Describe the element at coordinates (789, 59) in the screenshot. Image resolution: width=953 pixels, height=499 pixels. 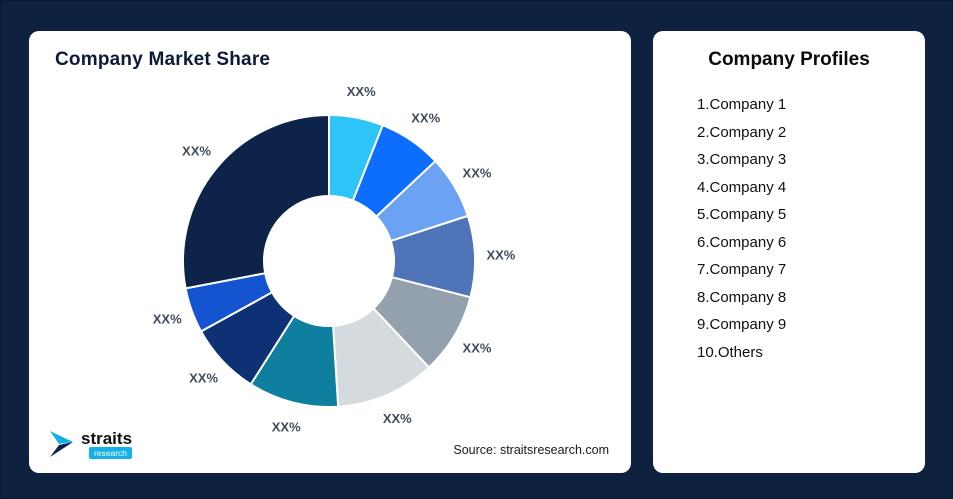
I see `profiles-title: Company Profiles` at that location.